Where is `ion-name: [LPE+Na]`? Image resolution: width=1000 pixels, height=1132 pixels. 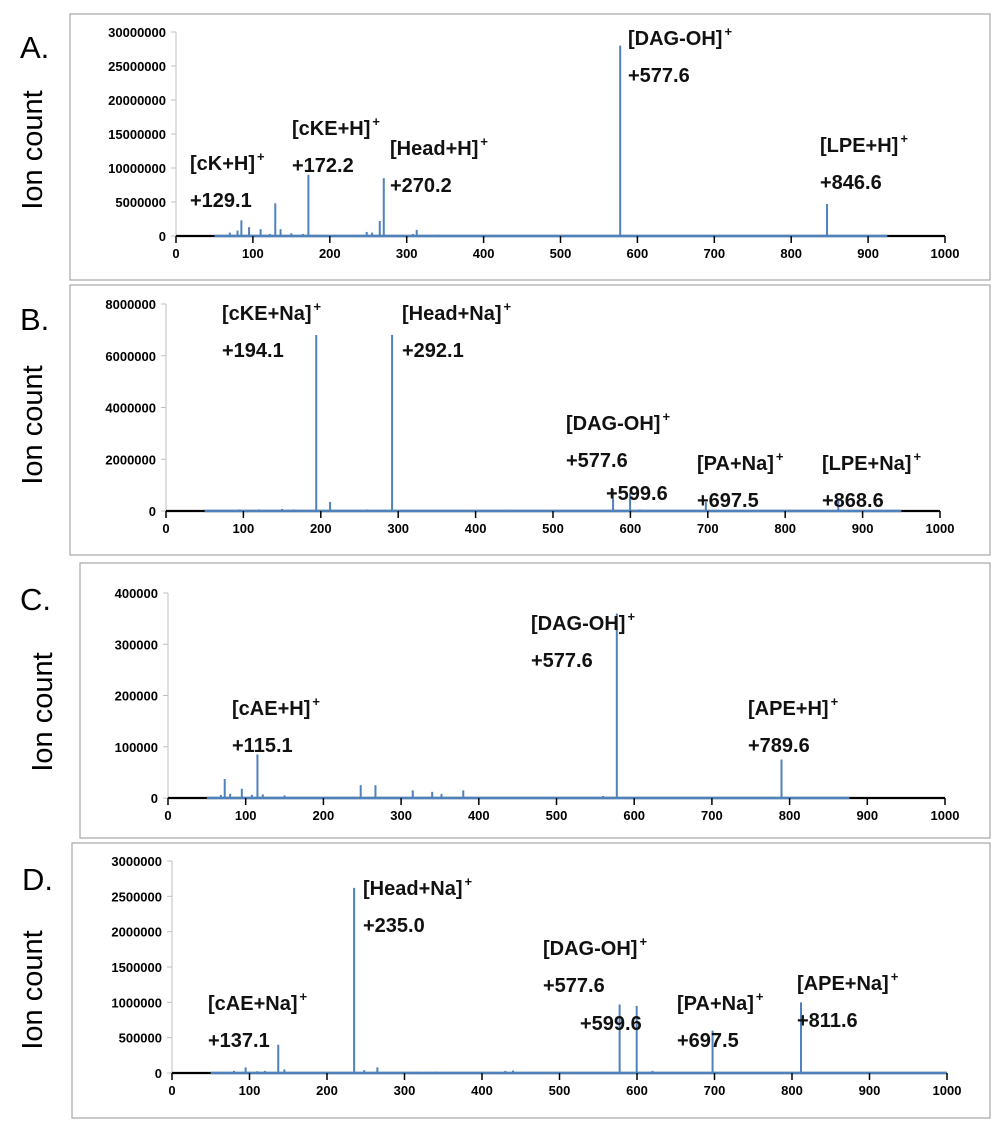 ion-name: [LPE+Na] is located at coordinates (866, 464).